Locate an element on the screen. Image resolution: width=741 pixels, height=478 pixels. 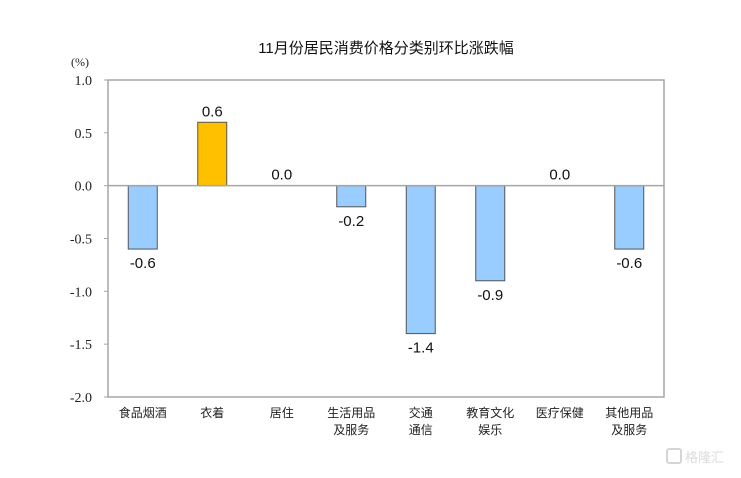
category-label: 食品烟酒 is located at coordinates (143, 412).